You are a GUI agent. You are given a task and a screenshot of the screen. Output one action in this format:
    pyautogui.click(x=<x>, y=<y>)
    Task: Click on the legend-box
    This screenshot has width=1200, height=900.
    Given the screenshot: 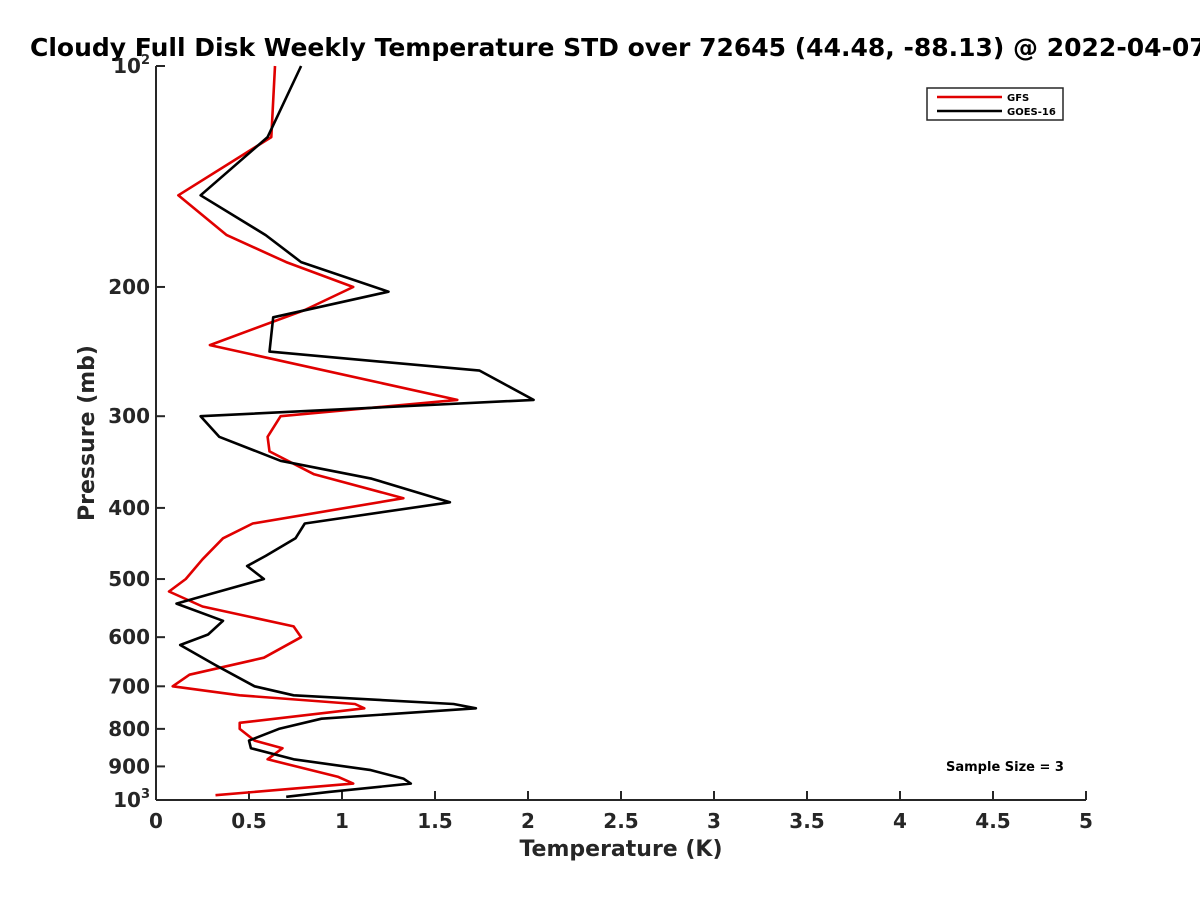 What is the action you would take?
    pyautogui.click(x=995, y=104)
    